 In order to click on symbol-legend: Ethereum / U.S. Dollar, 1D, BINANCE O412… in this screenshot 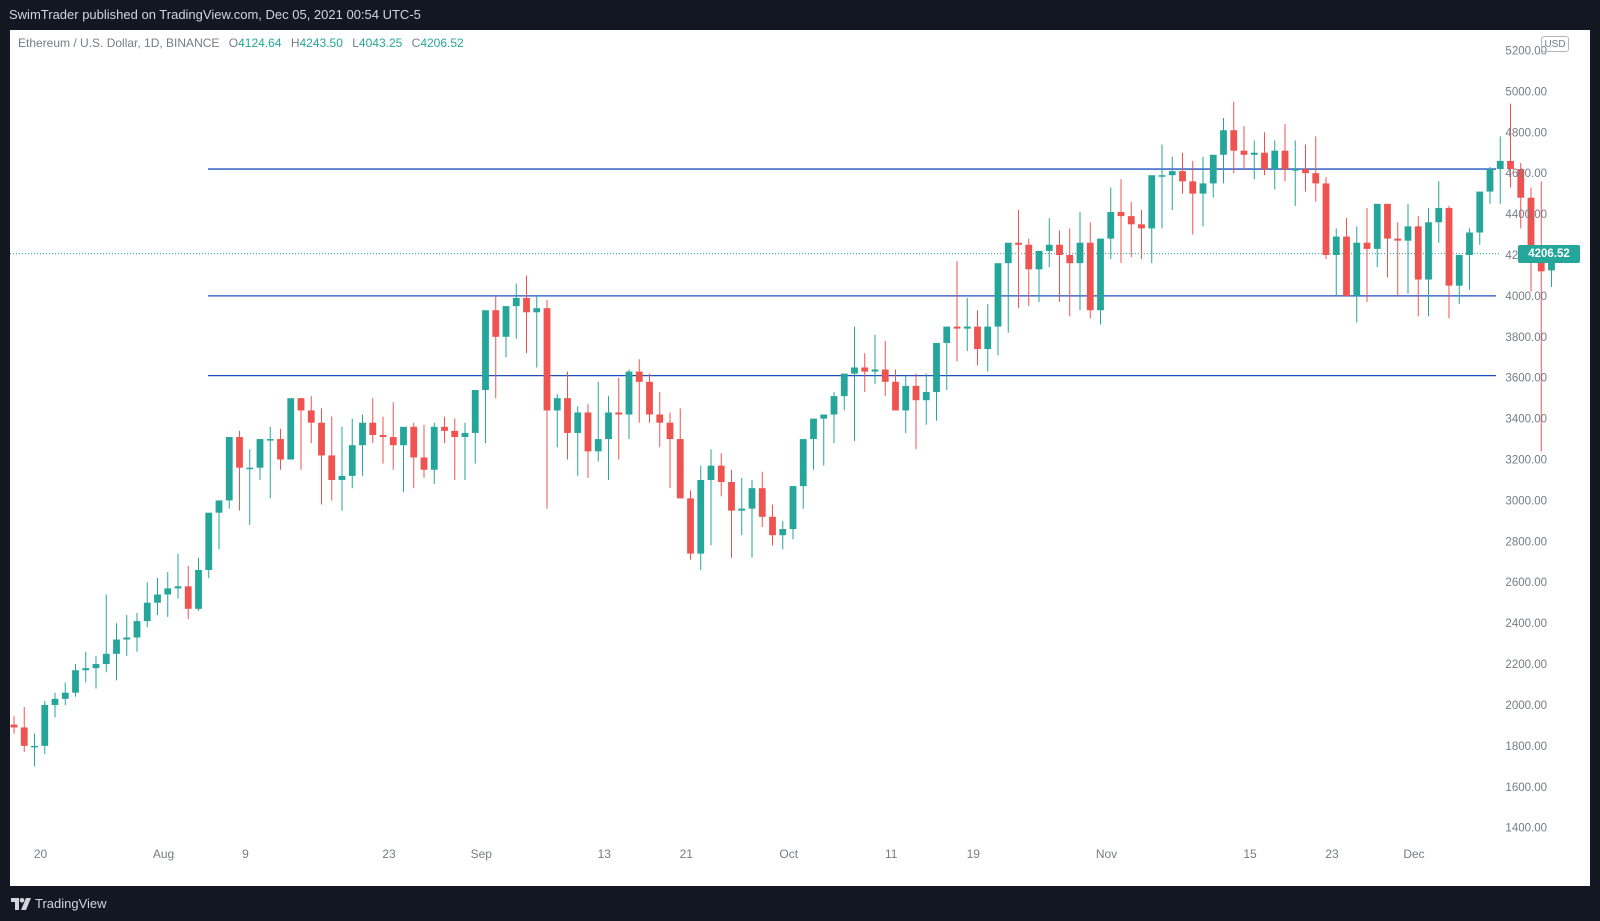, I will do `click(241, 43)`.